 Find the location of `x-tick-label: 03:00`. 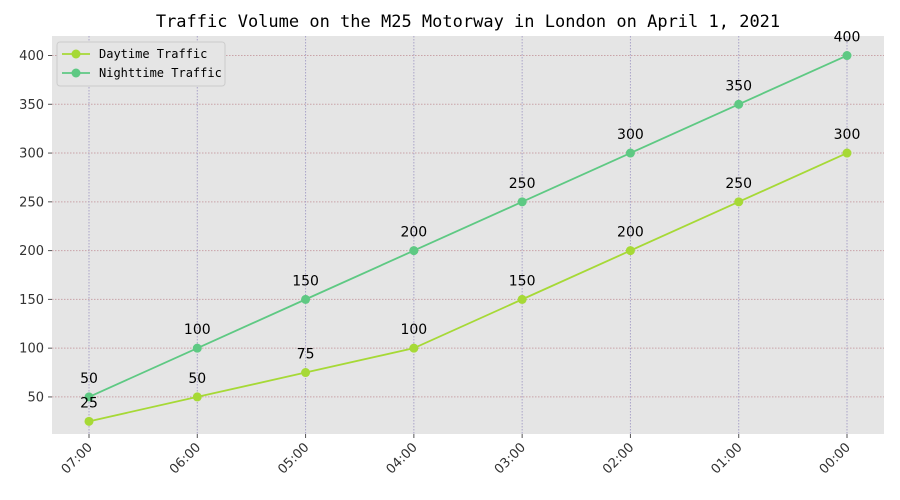

x-tick-label: 03:00 is located at coordinates (510, 458).